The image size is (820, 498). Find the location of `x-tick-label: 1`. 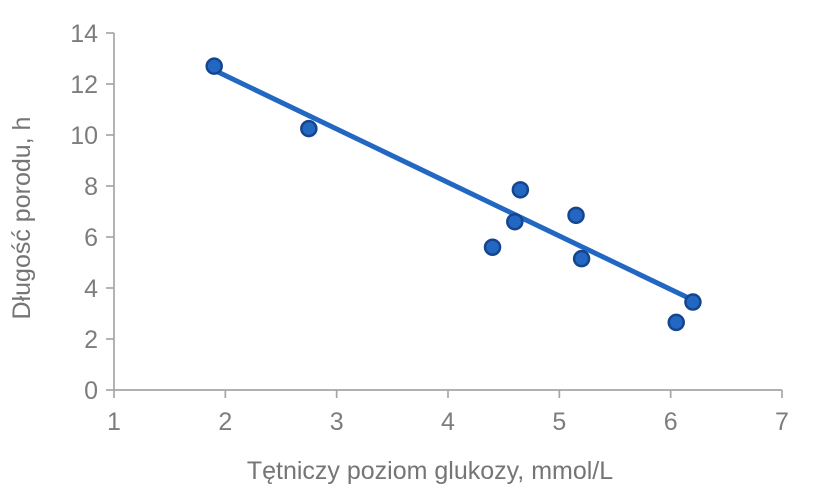

x-tick-label: 1 is located at coordinates (114, 422).